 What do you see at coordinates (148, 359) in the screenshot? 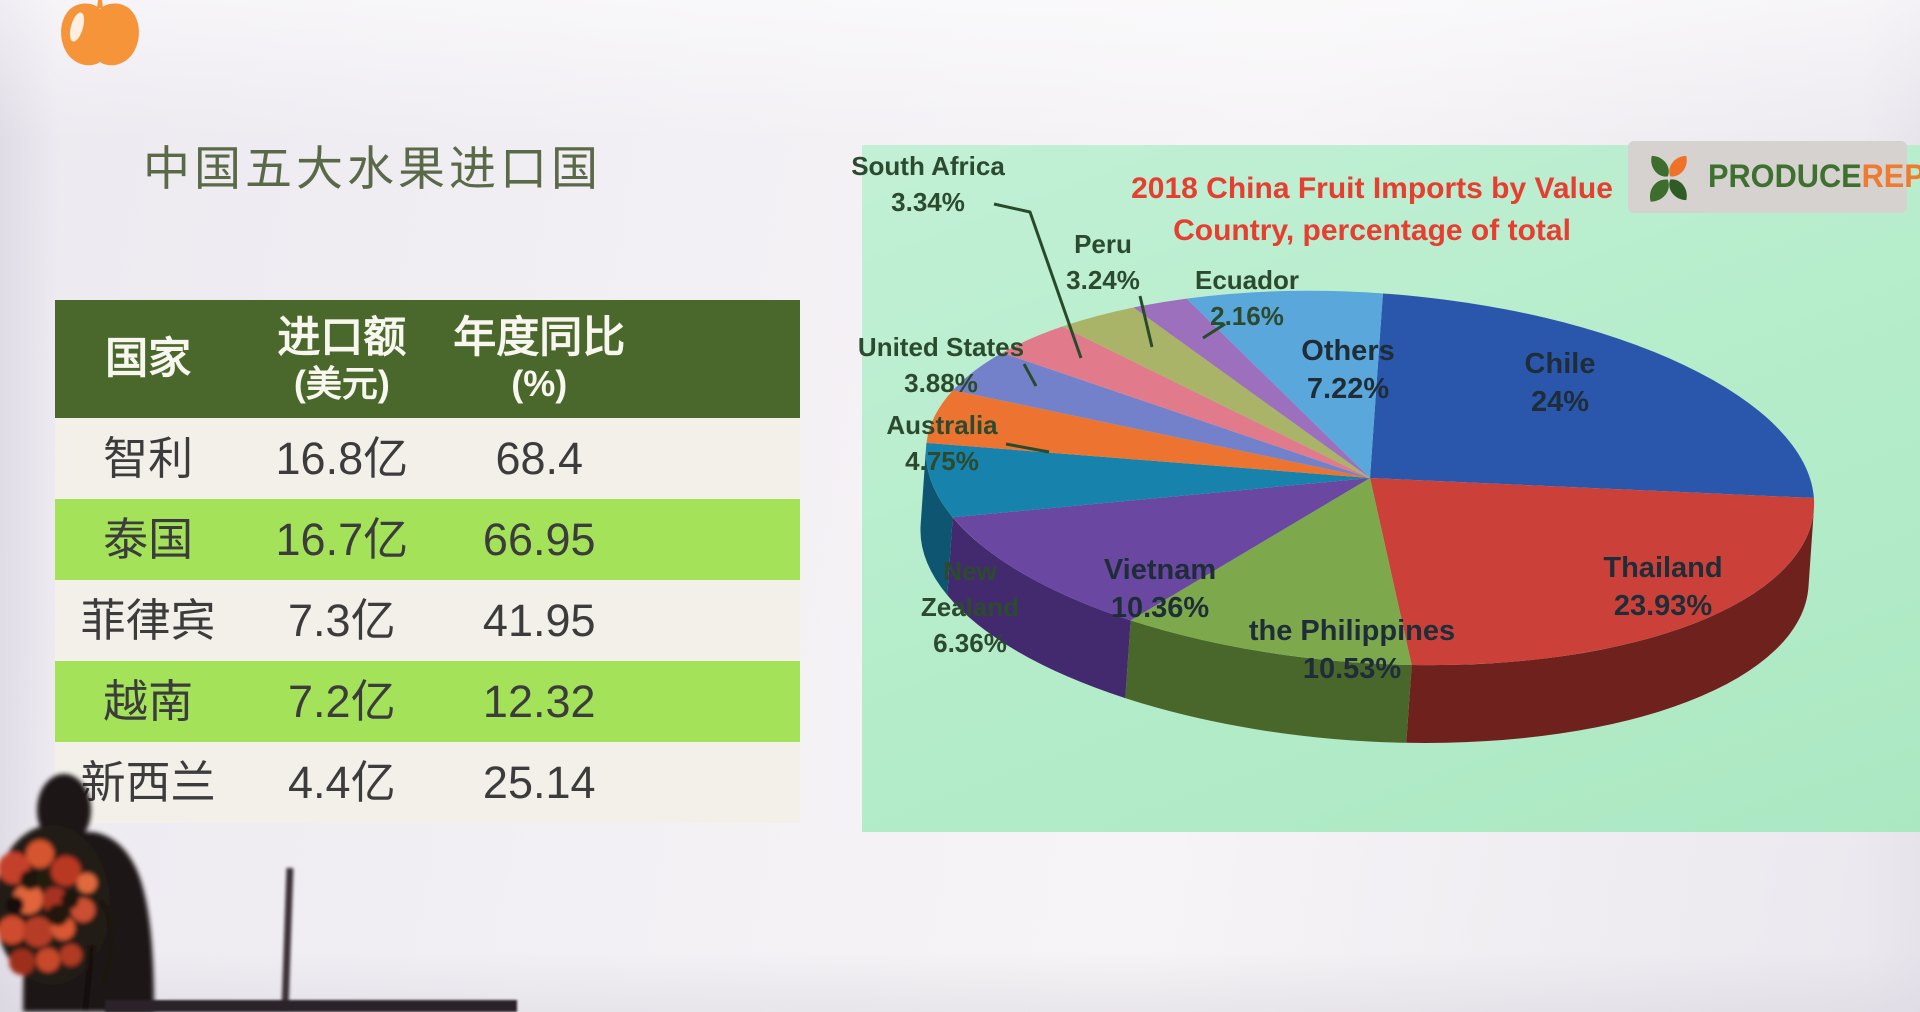
I see `header-country: 国家` at bounding box center [148, 359].